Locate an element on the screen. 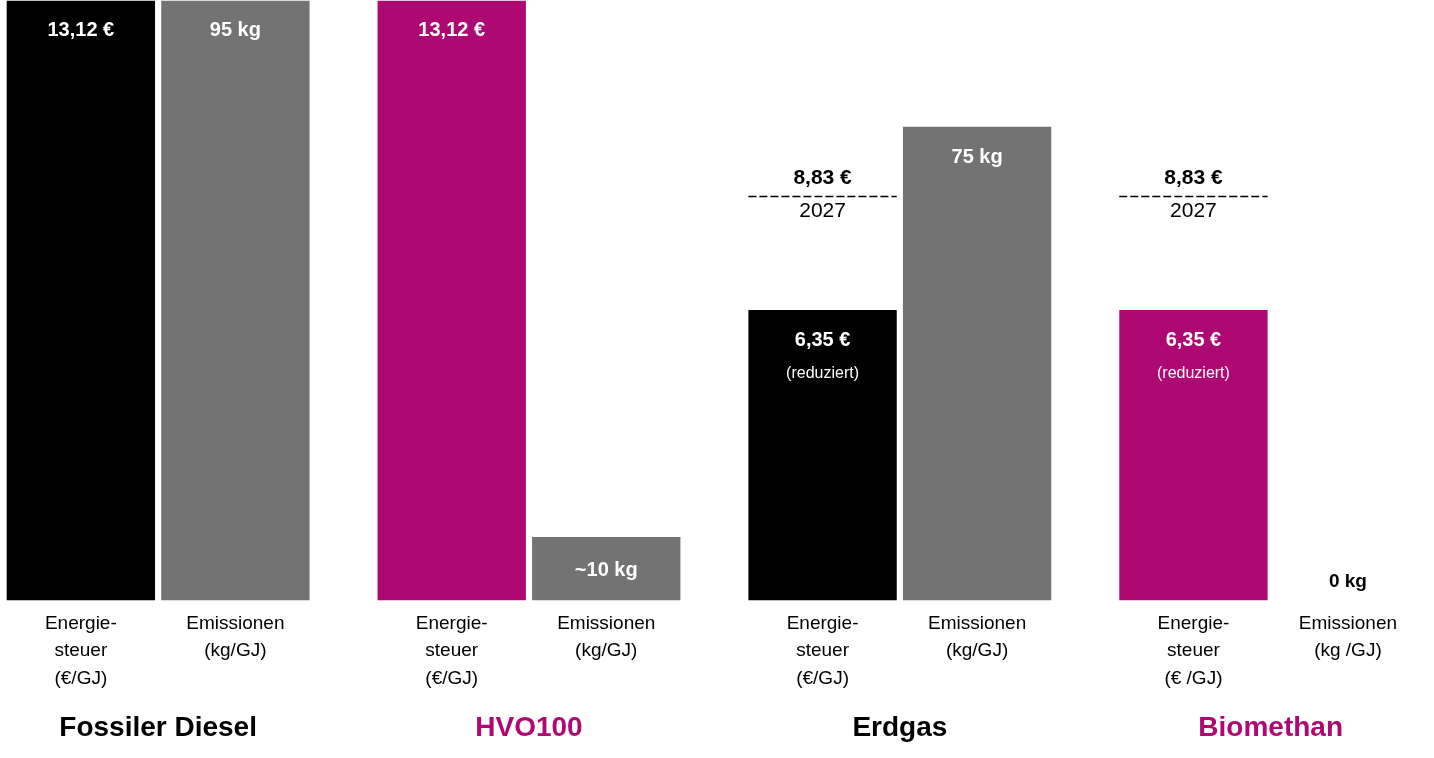  text: HVO100 is located at coordinates (529, 726).